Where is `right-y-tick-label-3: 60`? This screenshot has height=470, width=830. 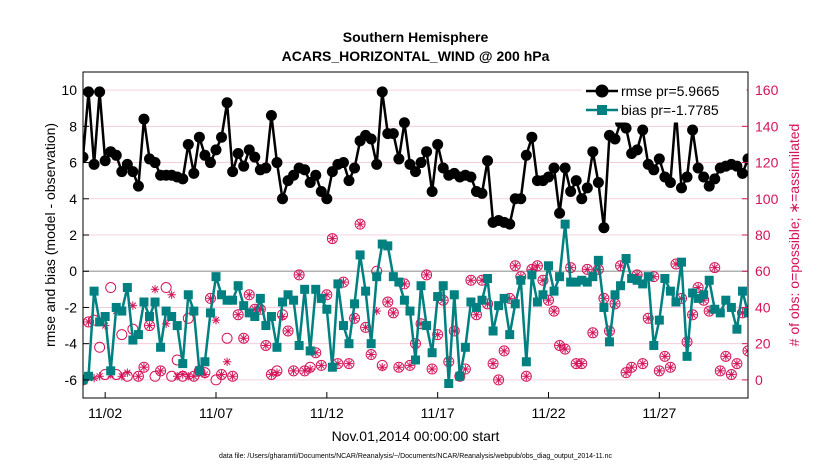
right-y-tick-label-3: 60 is located at coordinates (763, 271).